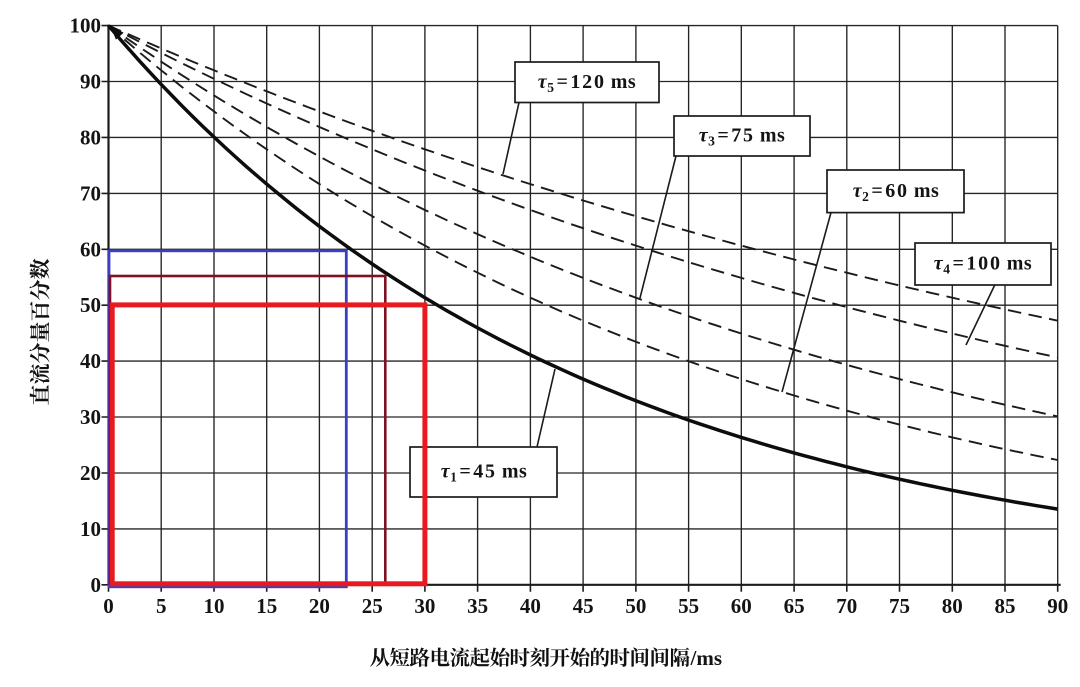 This screenshot has height=687, width=1080. I want to click on svg-text: /ms, so click(706, 658).